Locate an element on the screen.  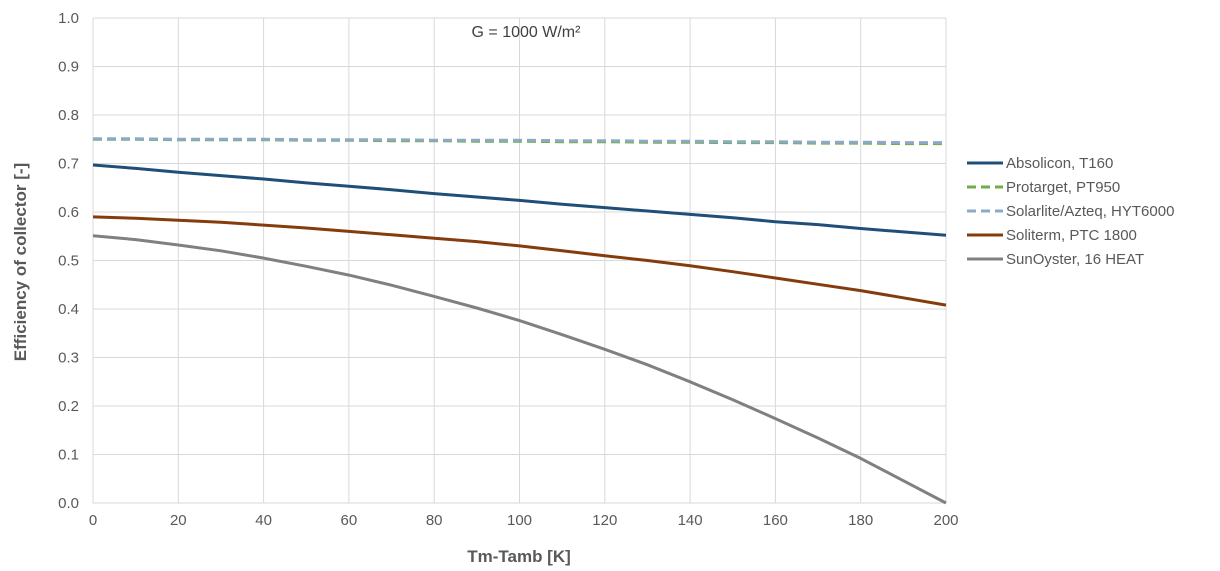
y-tick-label: 0.8 is located at coordinates (68, 115).